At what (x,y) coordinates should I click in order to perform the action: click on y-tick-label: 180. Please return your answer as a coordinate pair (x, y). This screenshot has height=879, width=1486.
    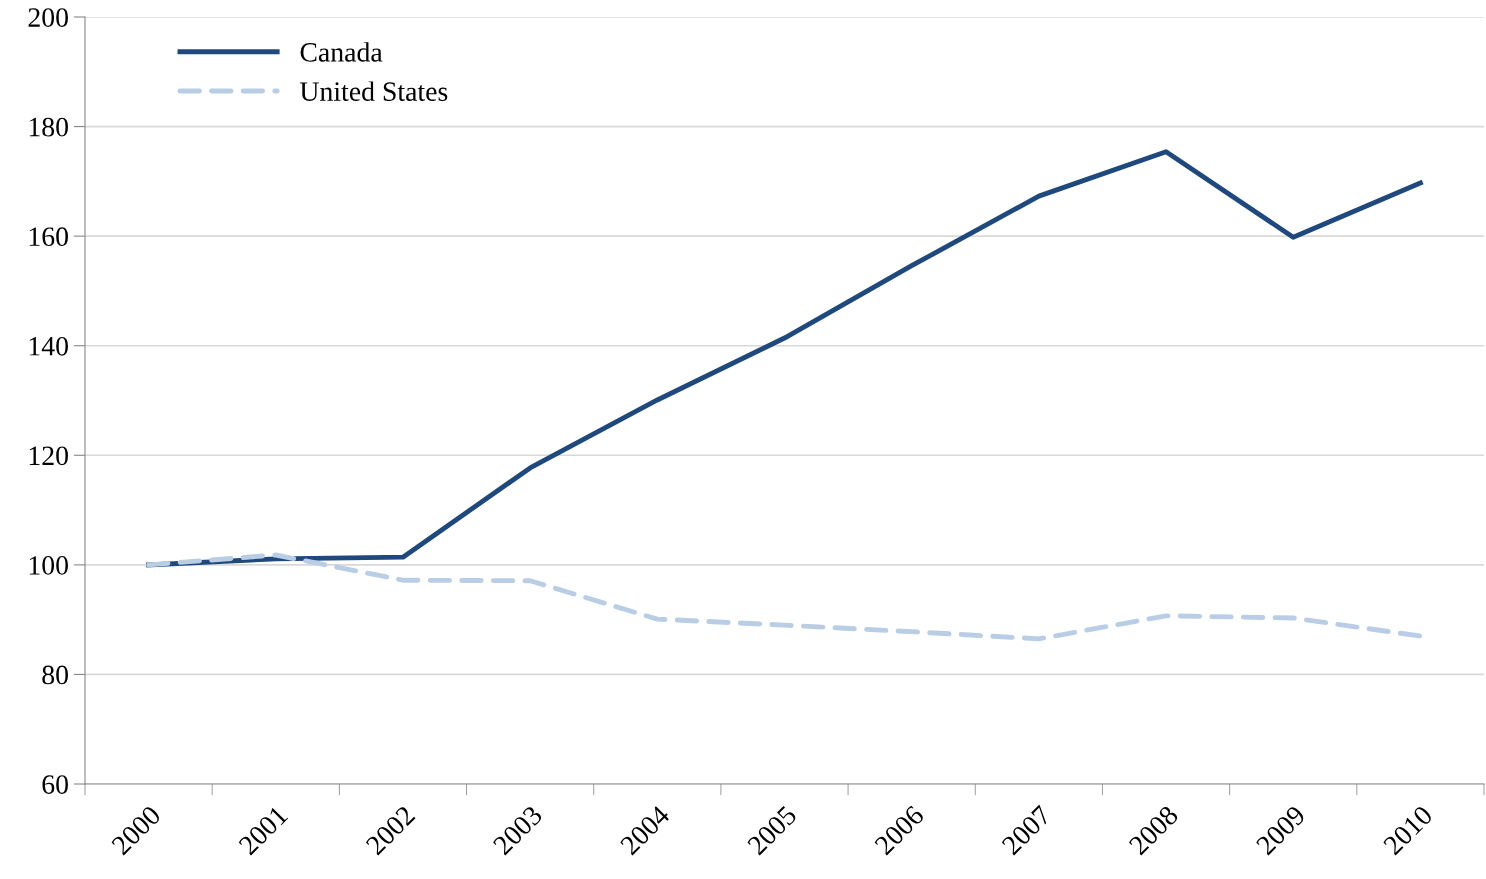
    Looking at the image, I should click on (48, 127).